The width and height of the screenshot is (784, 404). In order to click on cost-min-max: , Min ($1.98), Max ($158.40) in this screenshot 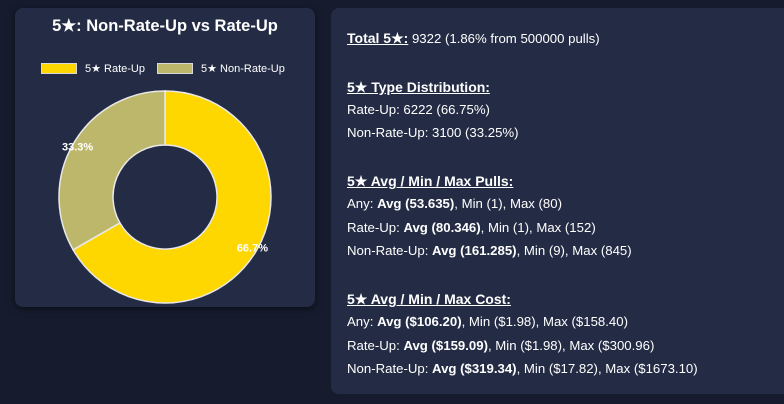, I will do `click(544, 321)`.